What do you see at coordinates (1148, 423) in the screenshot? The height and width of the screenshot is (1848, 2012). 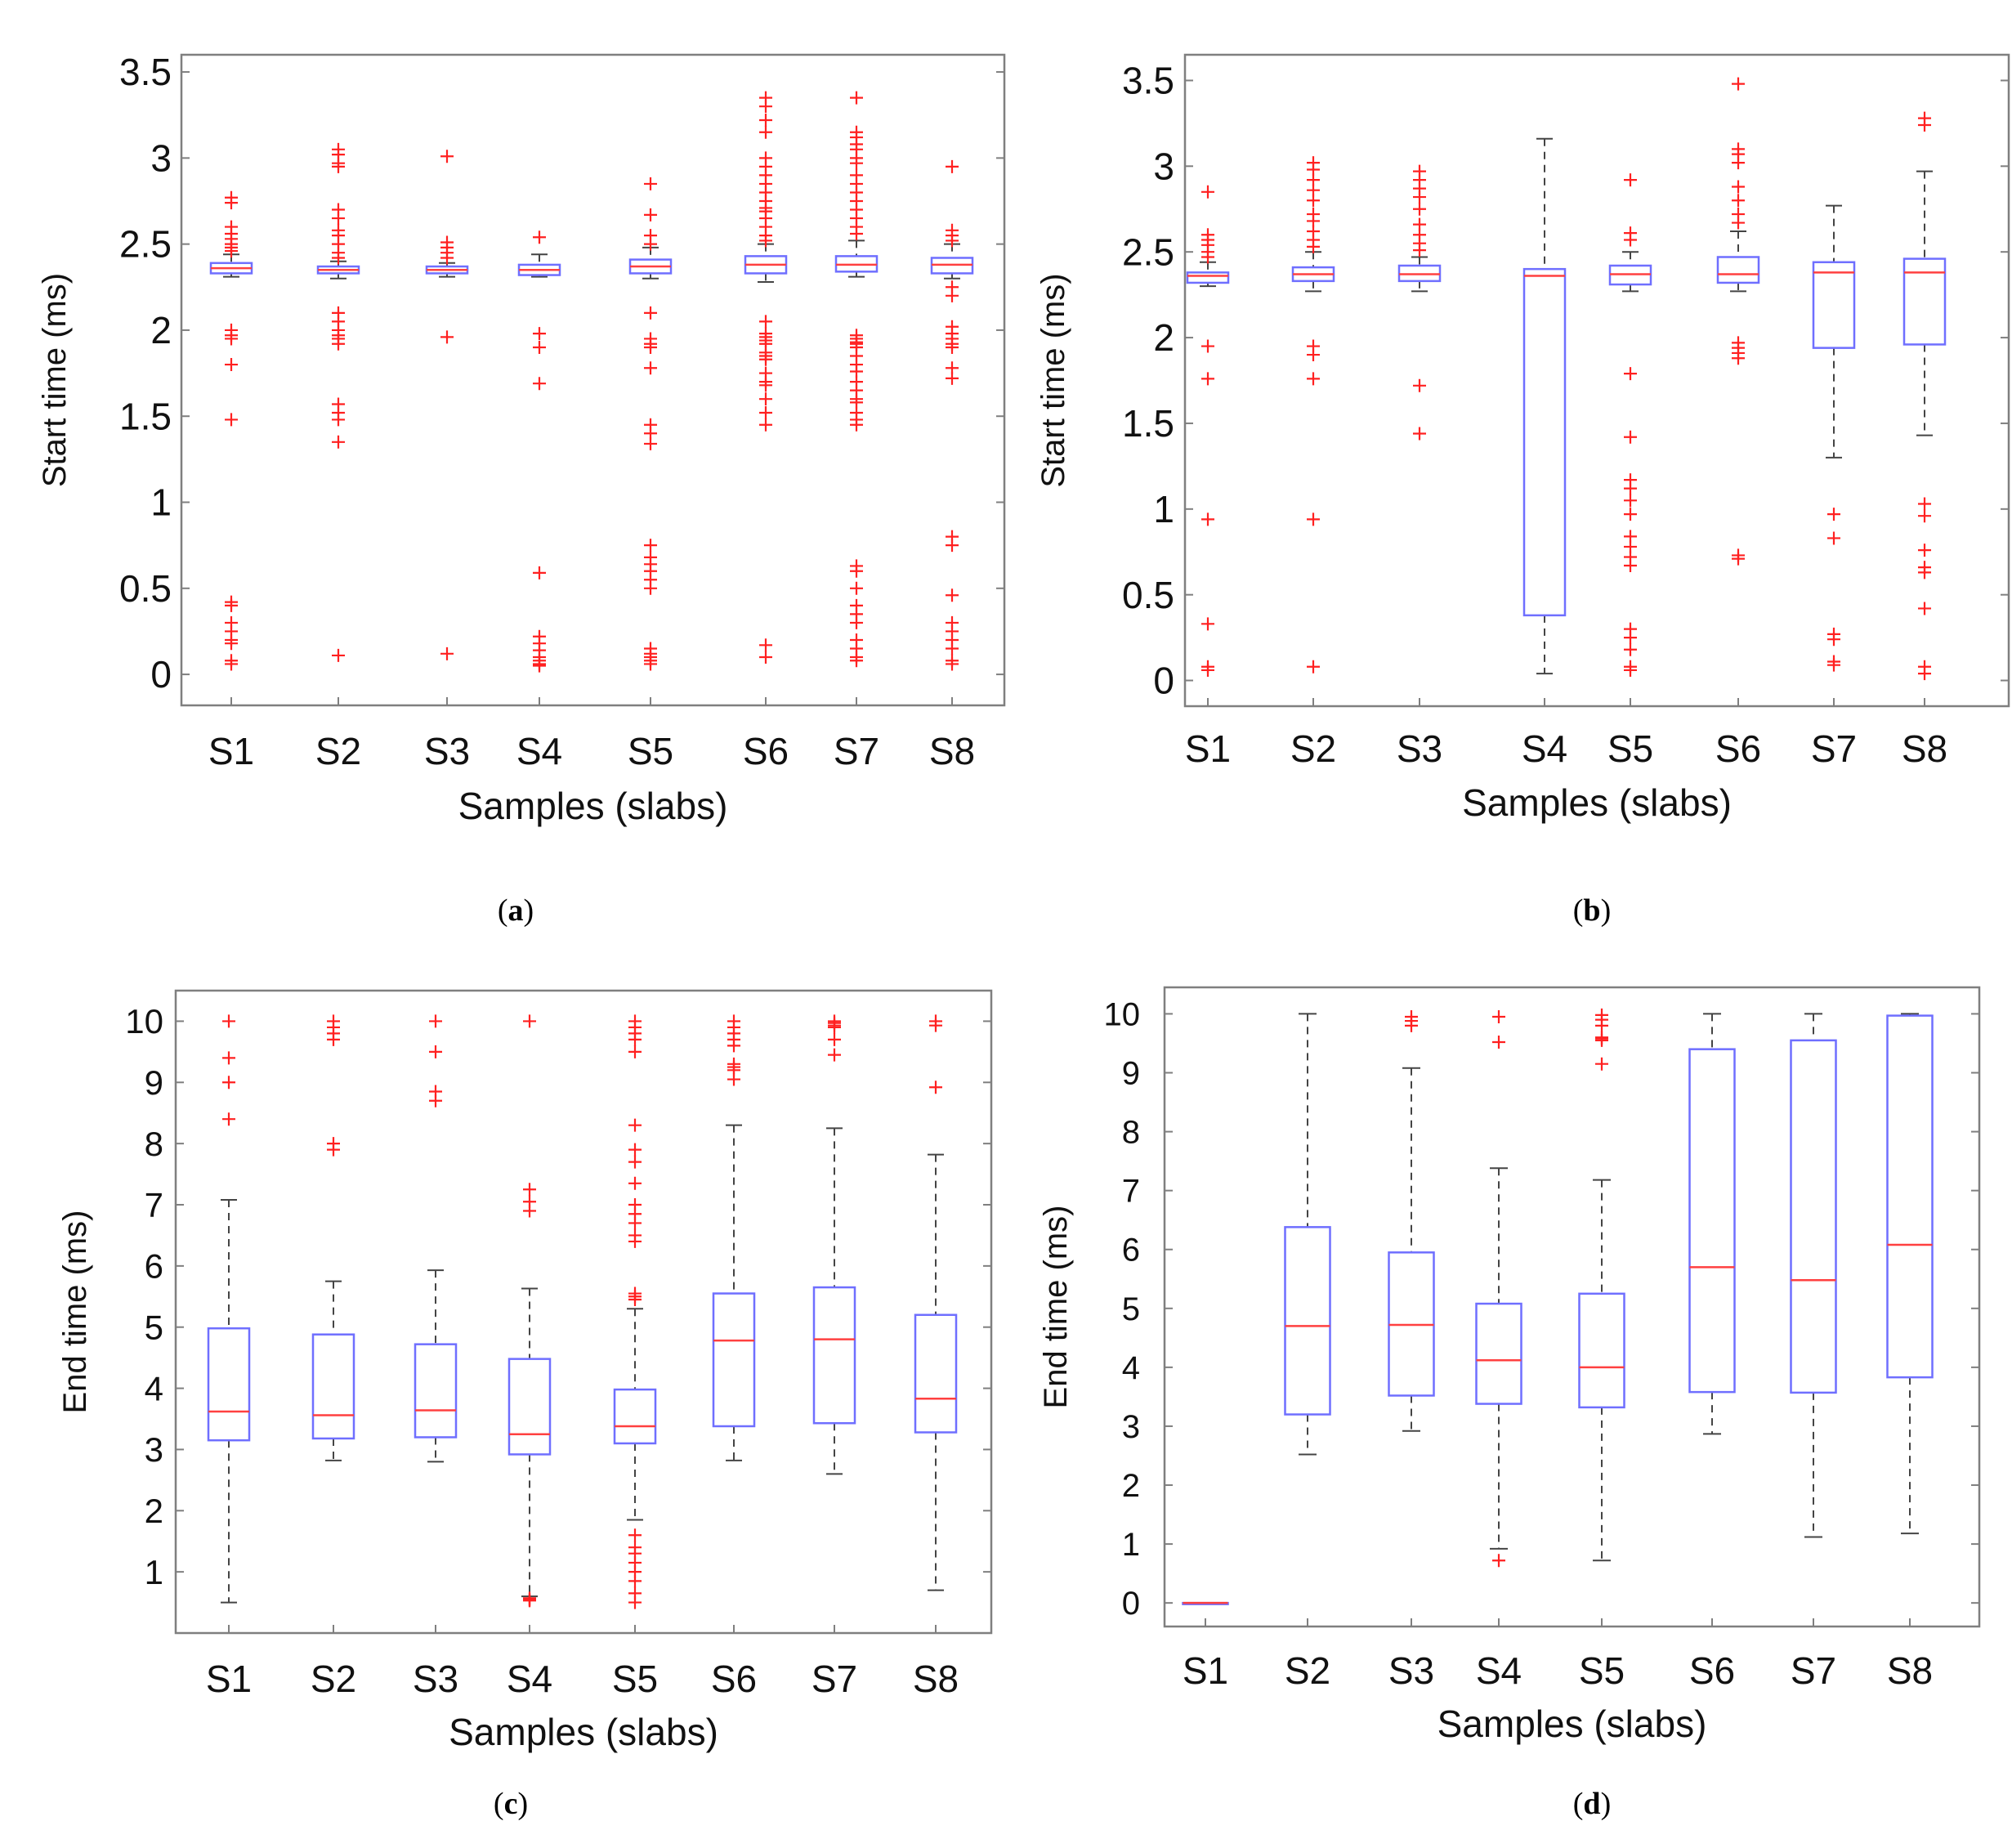 I see `y-tick-label: 1.5` at bounding box center [1148, 423].